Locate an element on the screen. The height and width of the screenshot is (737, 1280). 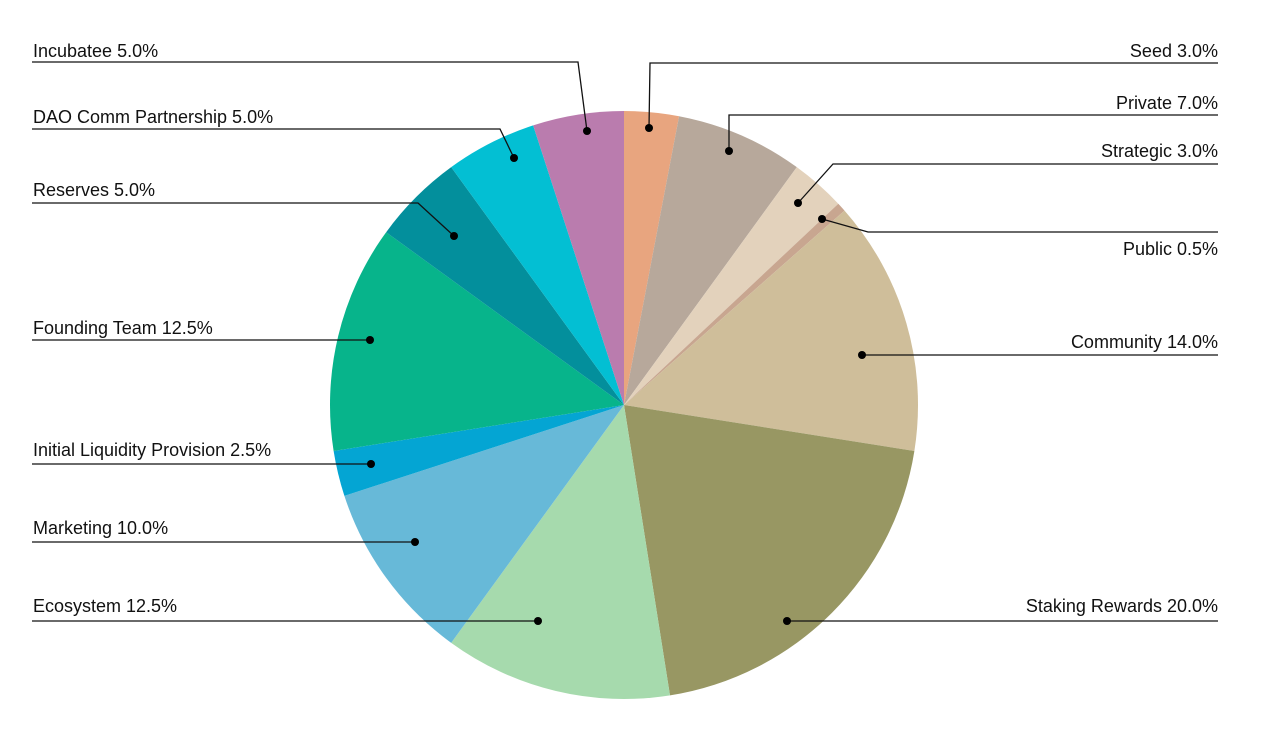
leader-dot-seed is located at coordinates (649, 128).